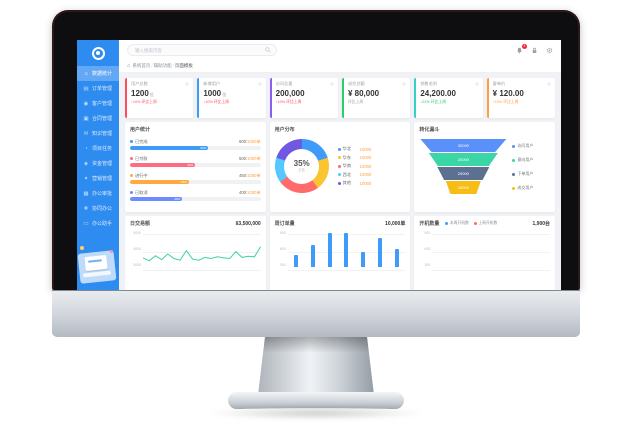  What do you see at coordinates (376, 98) in the screenshot?
I see `kpi-card: 成交总额 ¥ 80,000 环比上周` at bounding box center [376, 98].